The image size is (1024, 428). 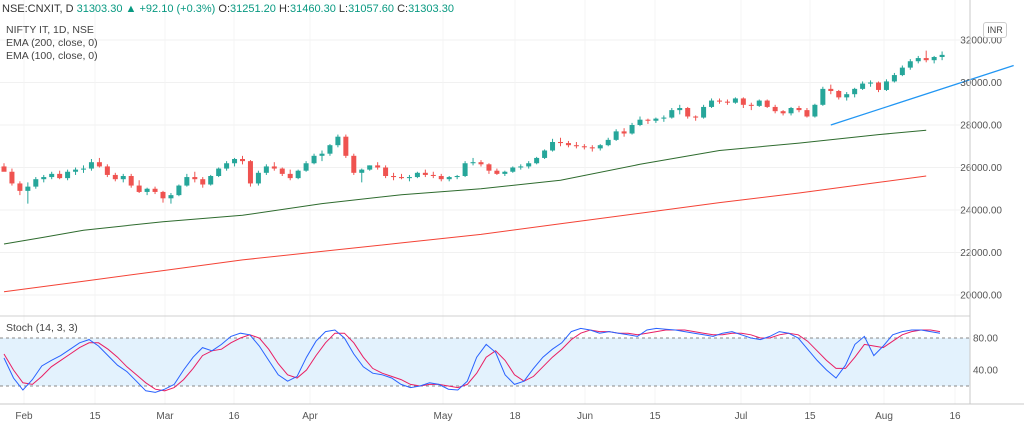 I want to click on price-tick-label: 26000.00, so click(x=981, y=168).